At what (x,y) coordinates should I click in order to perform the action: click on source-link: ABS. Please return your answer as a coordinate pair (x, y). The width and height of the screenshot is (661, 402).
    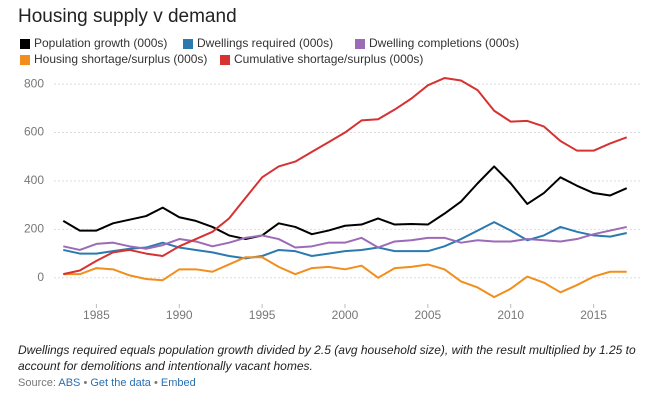
    Looking at the image, I should click on (69, 383).